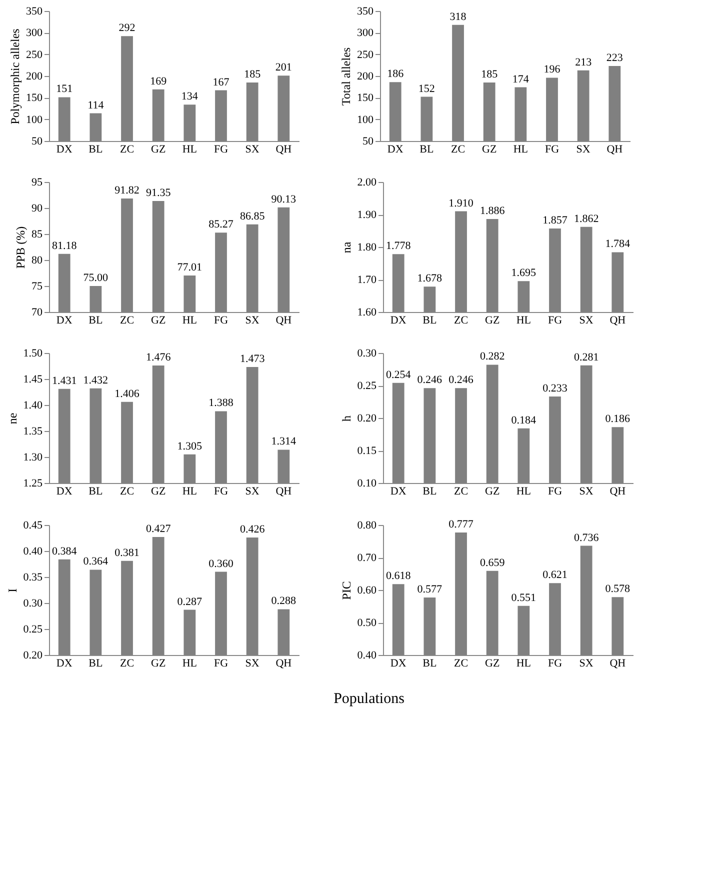  I want to click on y-tick-label: 250, so click(34, 54).